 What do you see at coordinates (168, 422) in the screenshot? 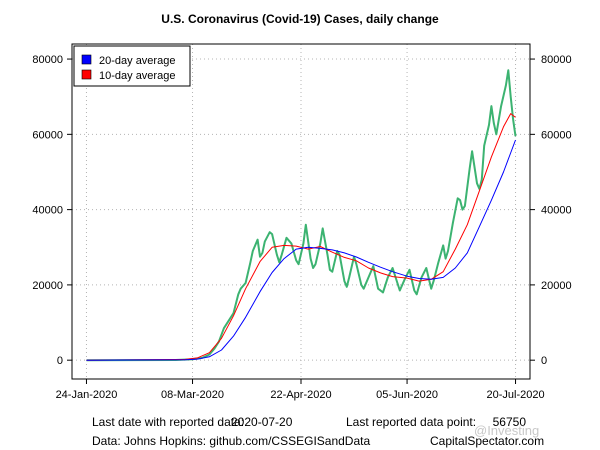
I see `last-date-label: Last date with reported data:` at bounding box center [168, 422].